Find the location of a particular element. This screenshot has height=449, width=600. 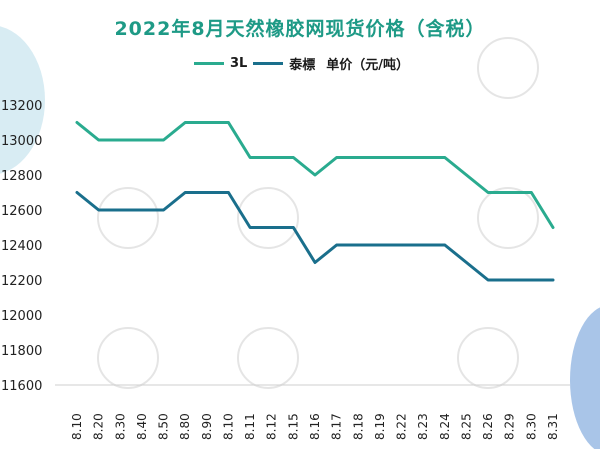

x-tick-label: 8.19 is located at coordinates (380, 426).